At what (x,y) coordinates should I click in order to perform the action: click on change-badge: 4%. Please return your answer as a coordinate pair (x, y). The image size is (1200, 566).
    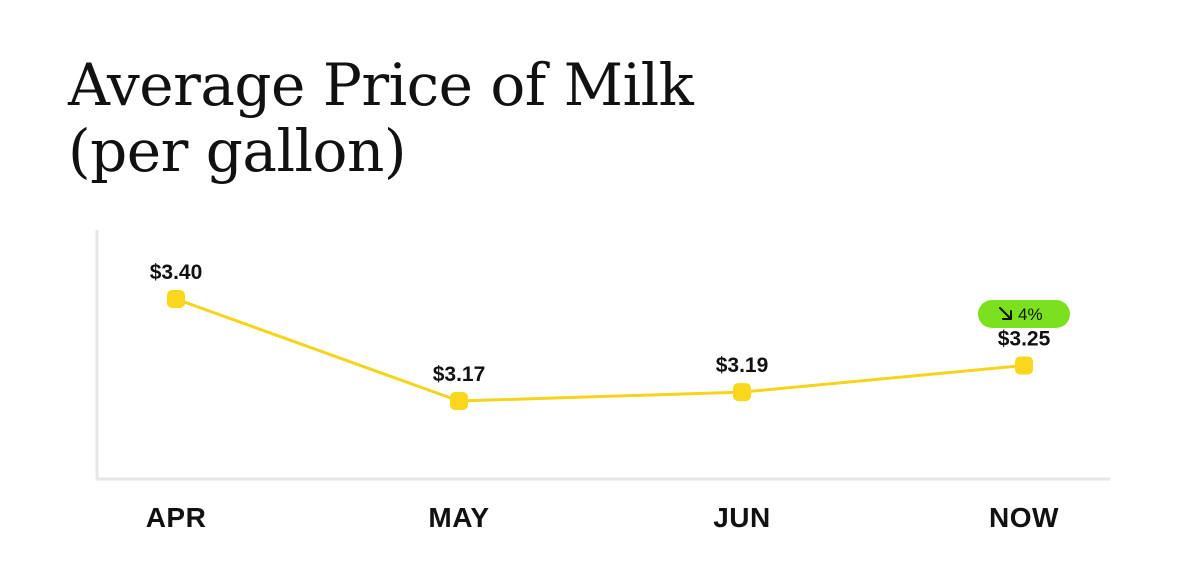
    Looking at the image, I should click on (1024, 314).